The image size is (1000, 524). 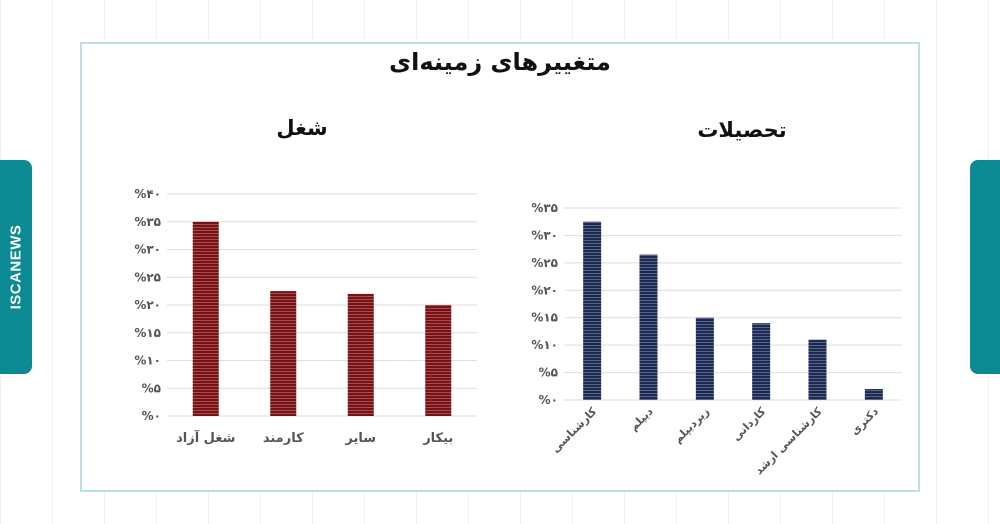 I want to click on x-tick-label: بیکار, so click(x=437, y=438).